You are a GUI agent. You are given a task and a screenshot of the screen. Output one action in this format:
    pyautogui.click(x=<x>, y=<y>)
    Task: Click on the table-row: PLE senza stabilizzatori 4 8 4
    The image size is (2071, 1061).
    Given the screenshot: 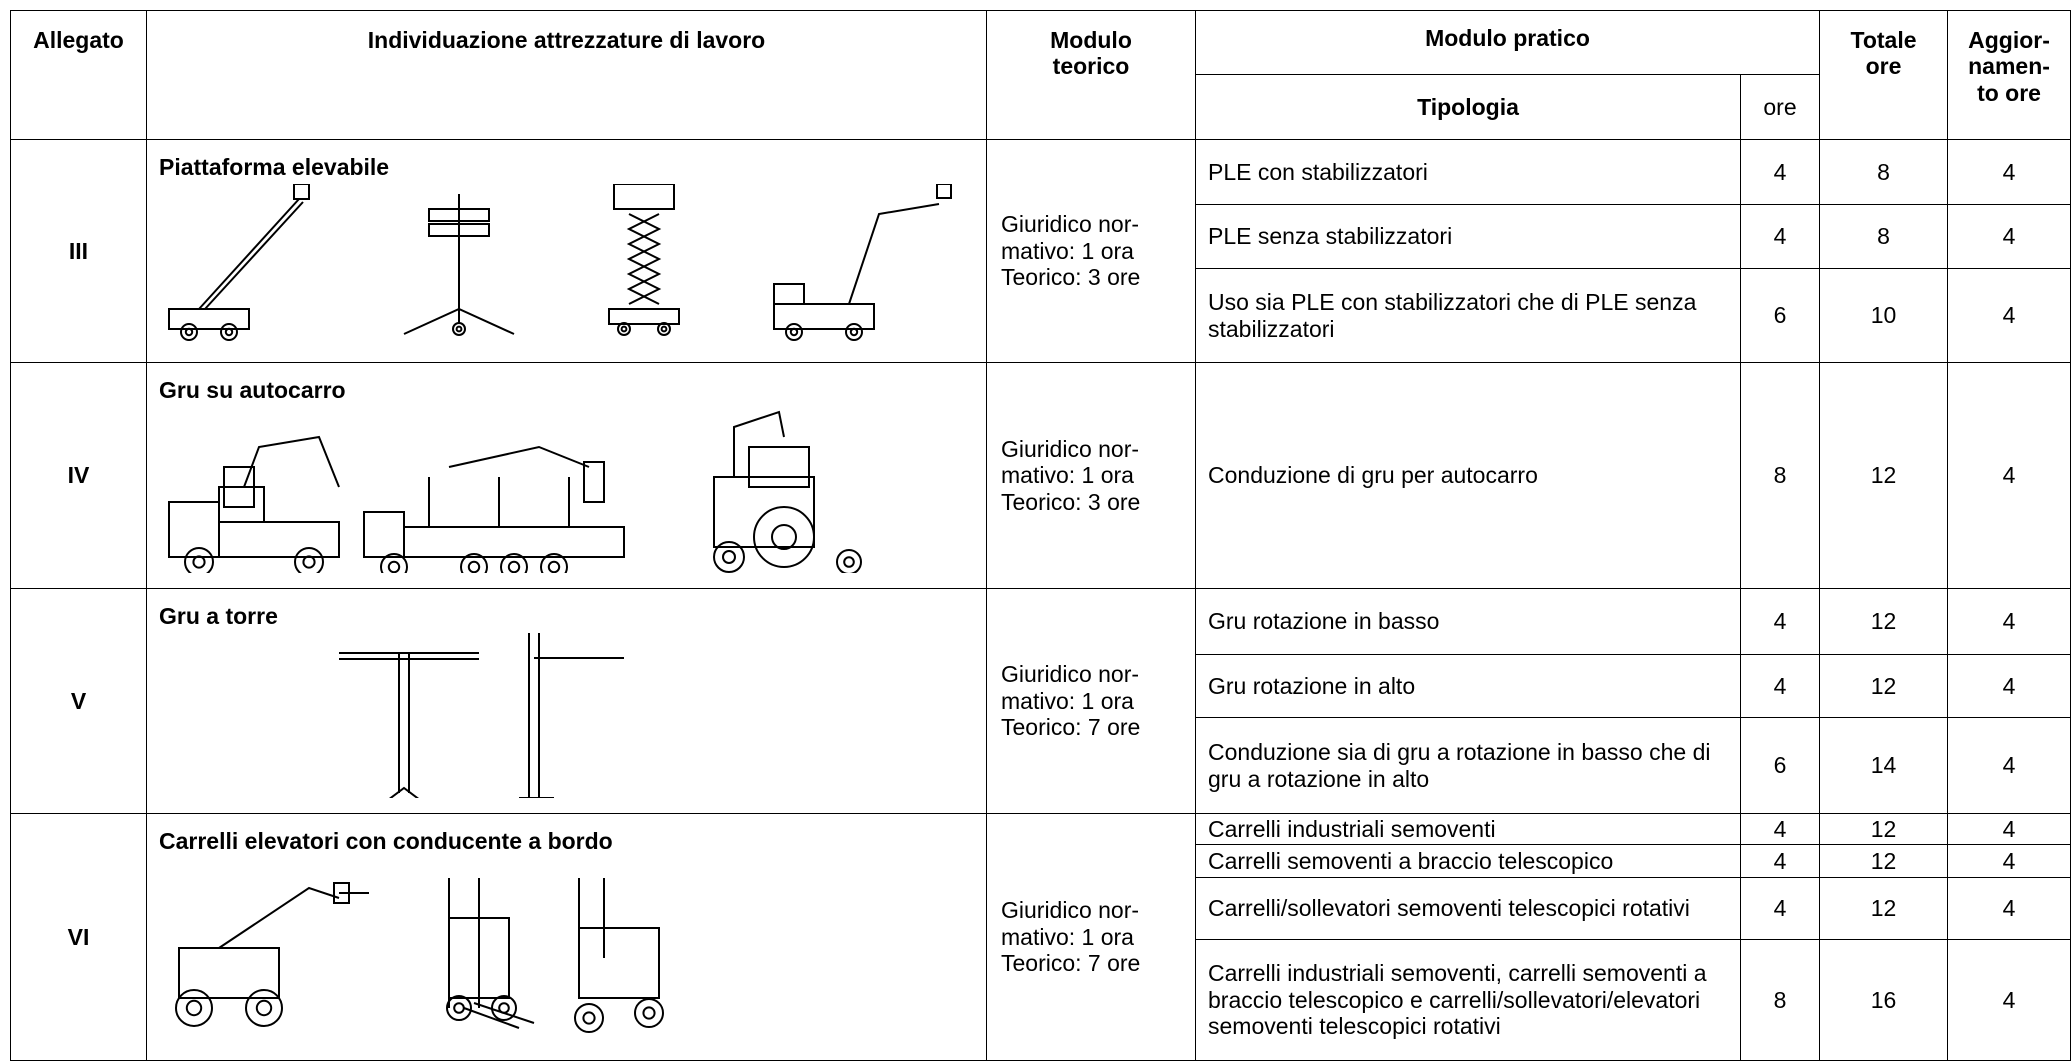 What is the action you would take?
    pyautogui.click(x=1041, y=236)
    